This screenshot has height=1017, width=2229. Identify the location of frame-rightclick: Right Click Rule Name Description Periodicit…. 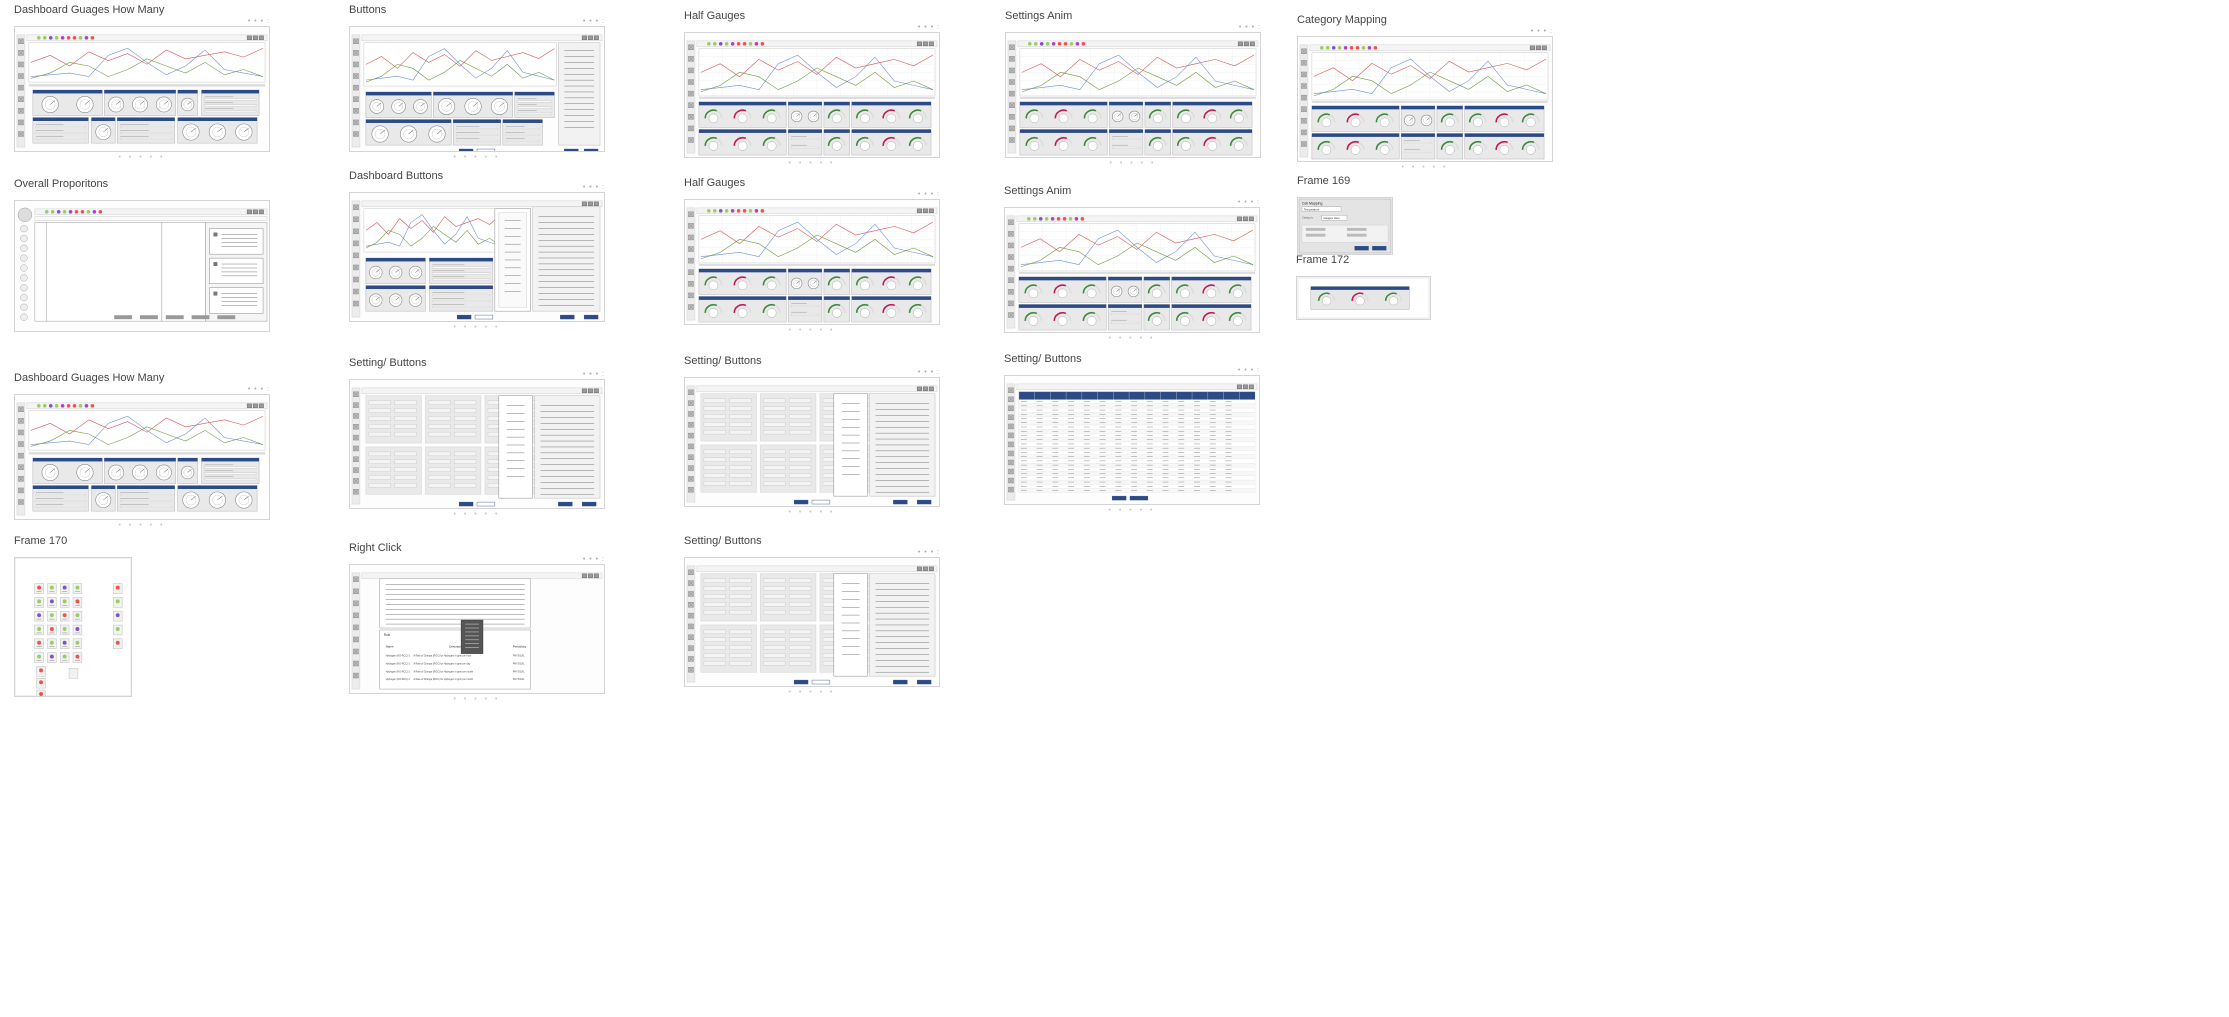
(477, 624).